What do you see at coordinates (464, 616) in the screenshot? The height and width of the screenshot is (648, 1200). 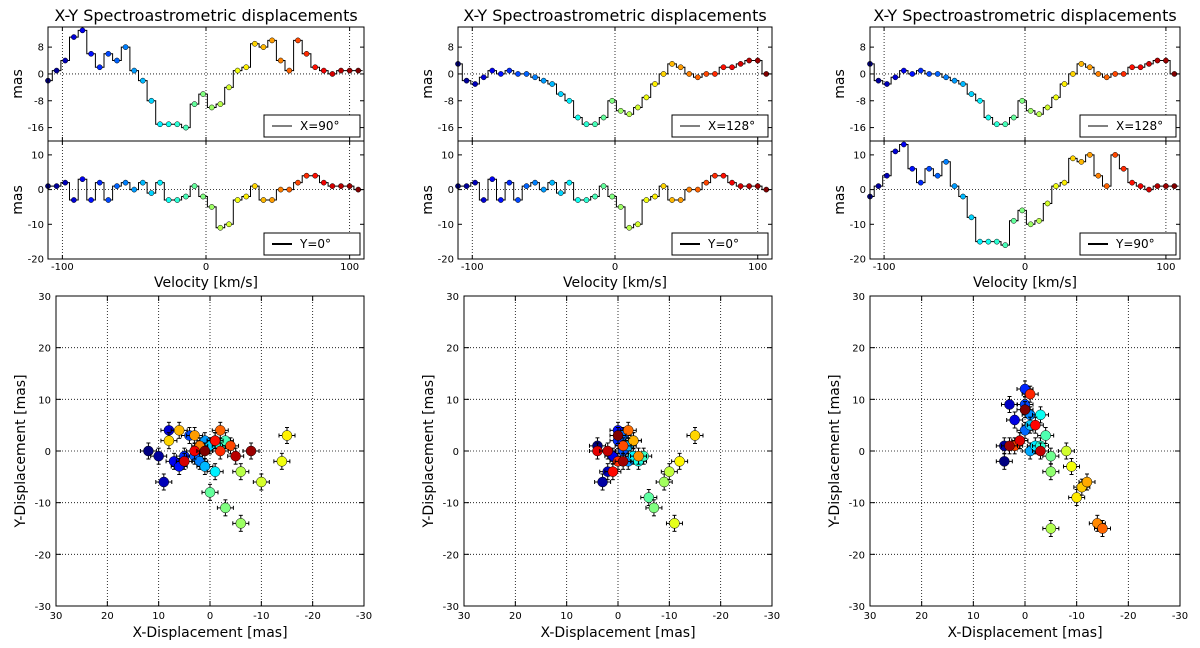 I see `x-tick-label: 30` at bounding box center [464, 616].